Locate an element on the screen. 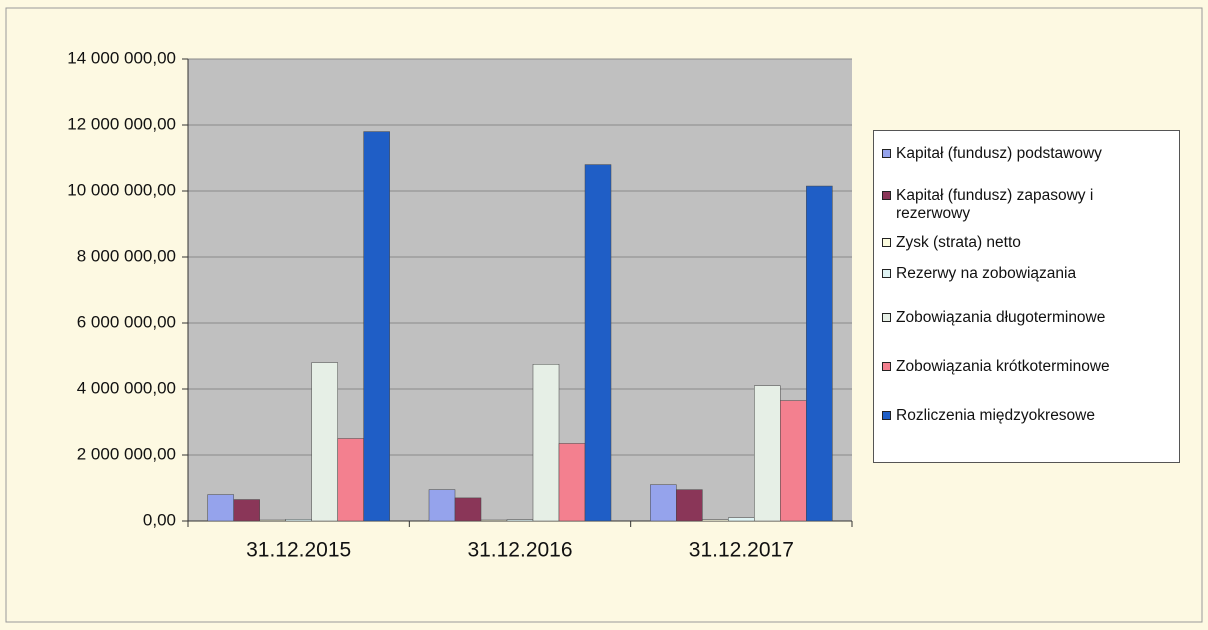 Image resolution: width=1208 pixels, height=630 pixels. legend-label: Rozliczenia międzyokresowe is located at coordinates (995, 415).